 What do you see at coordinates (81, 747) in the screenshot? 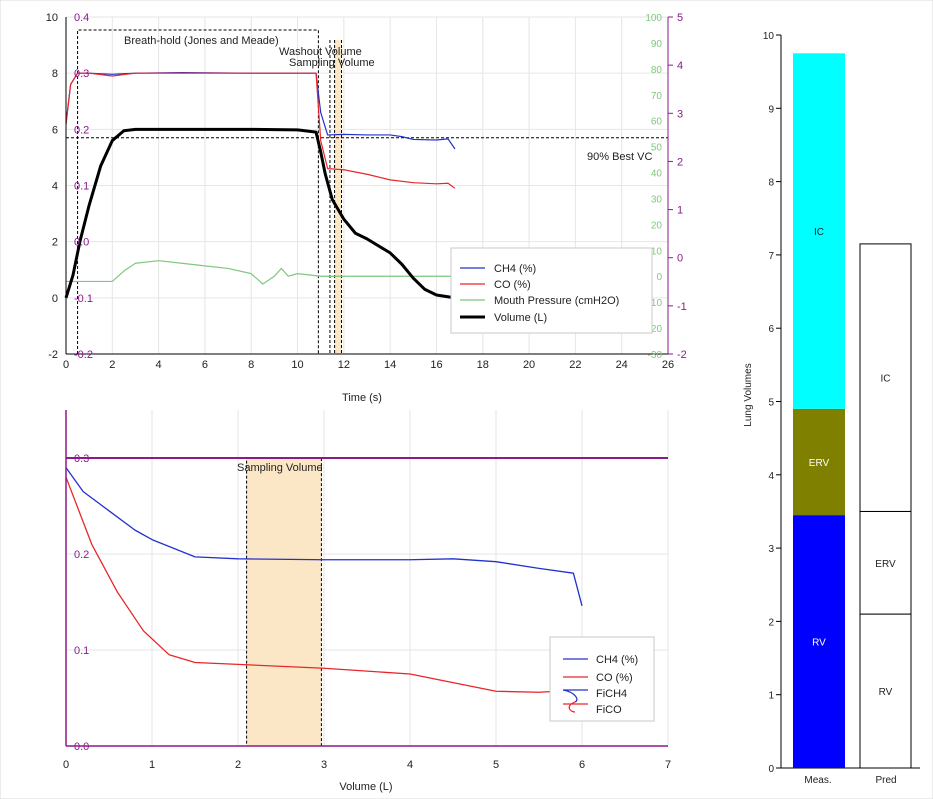
I see `y-tick-label: 0.0` at bounding box center [81, 747].